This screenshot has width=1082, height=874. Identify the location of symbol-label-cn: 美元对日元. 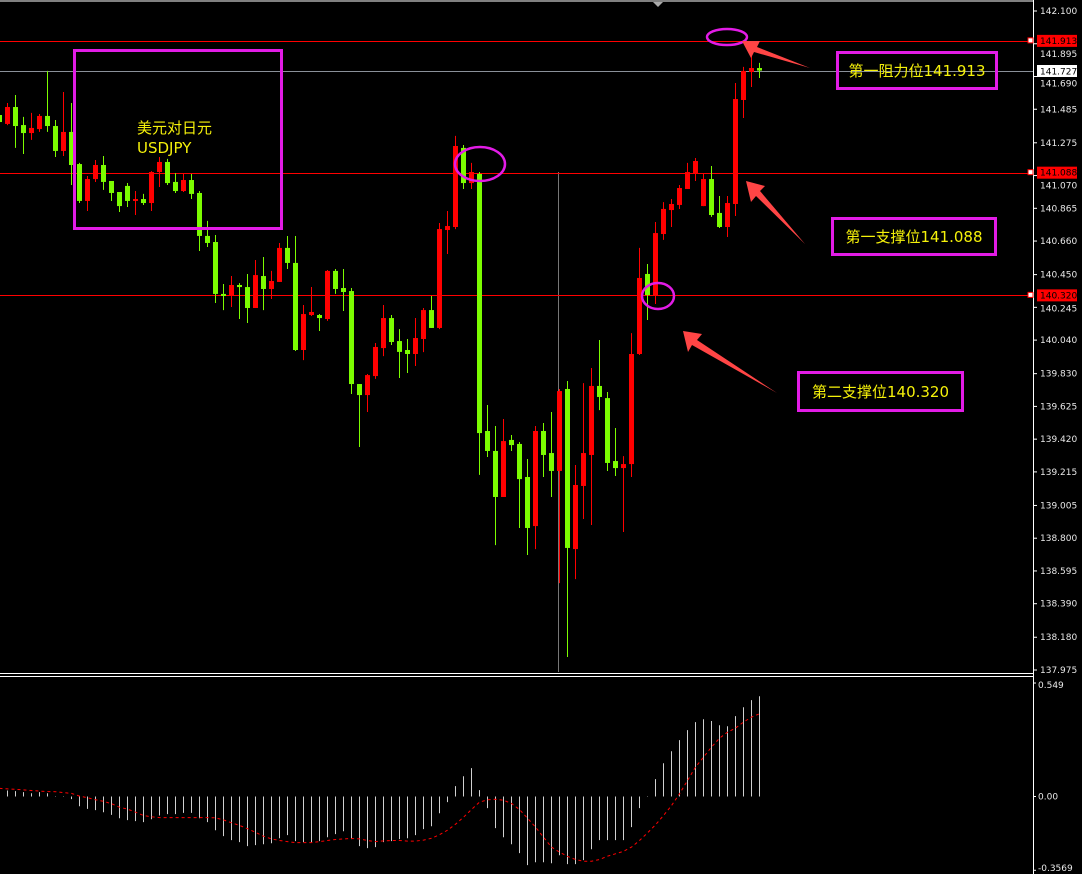
(175, 128).